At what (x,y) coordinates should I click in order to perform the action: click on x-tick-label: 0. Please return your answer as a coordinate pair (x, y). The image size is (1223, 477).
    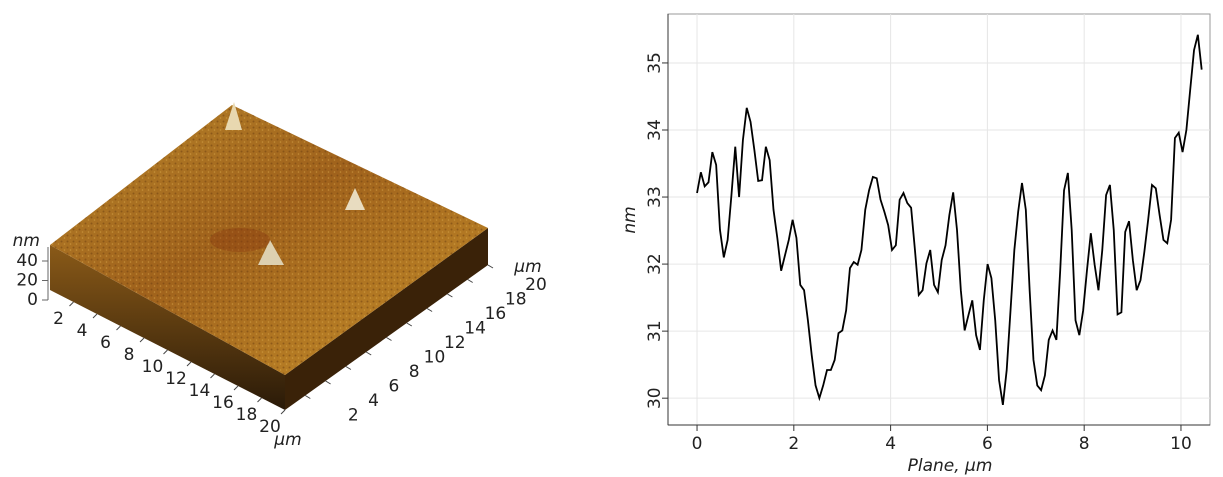
    Looking at the image, I should click on (697, 444).